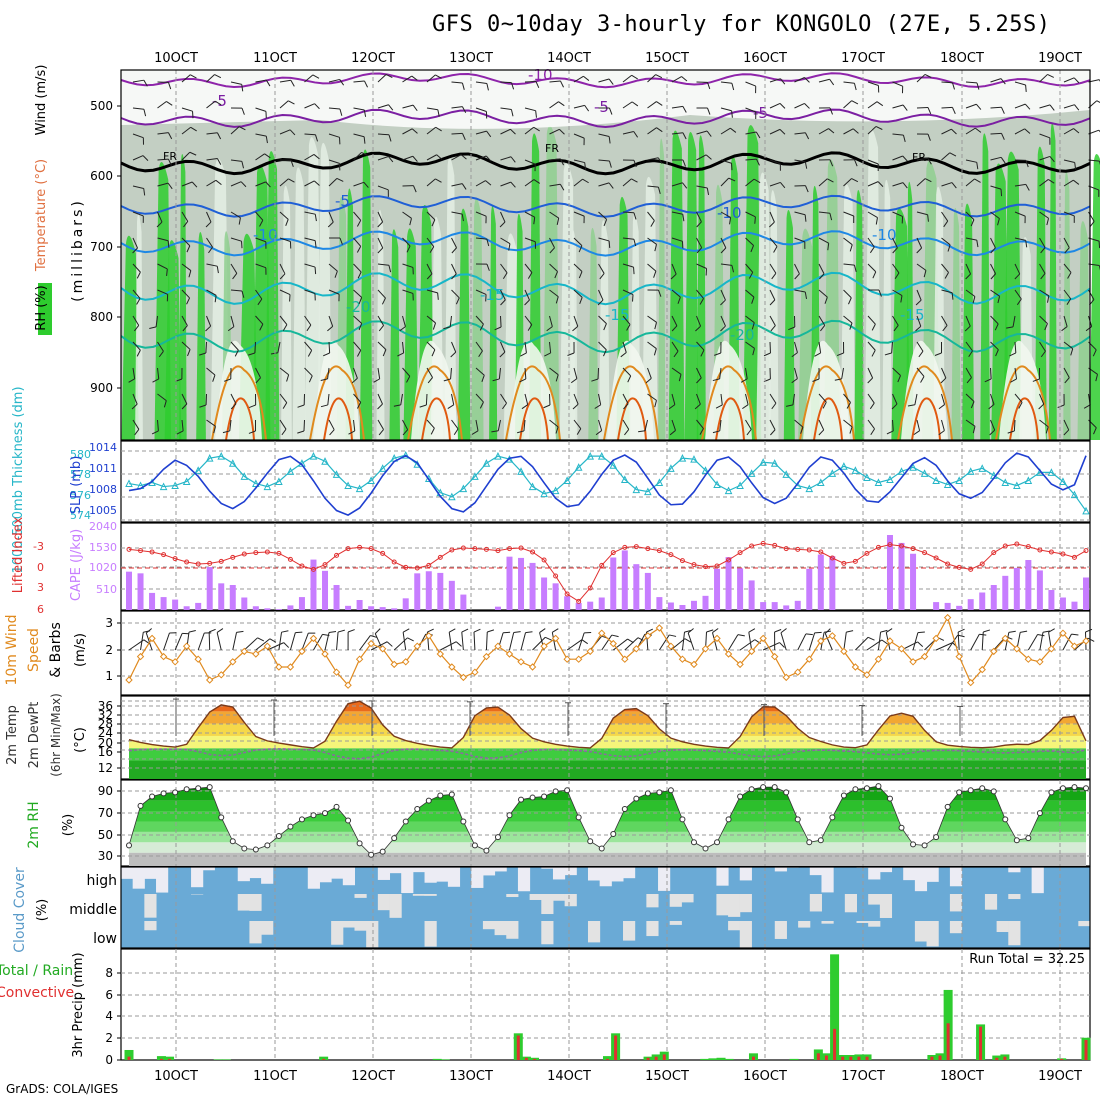 The height and width of the screenshot is (1100, 1100). What do you see at coordinates (176, 58) in the screenshot?
I see `top-axis-label: 10OCT` at bounding box center [176, 58].